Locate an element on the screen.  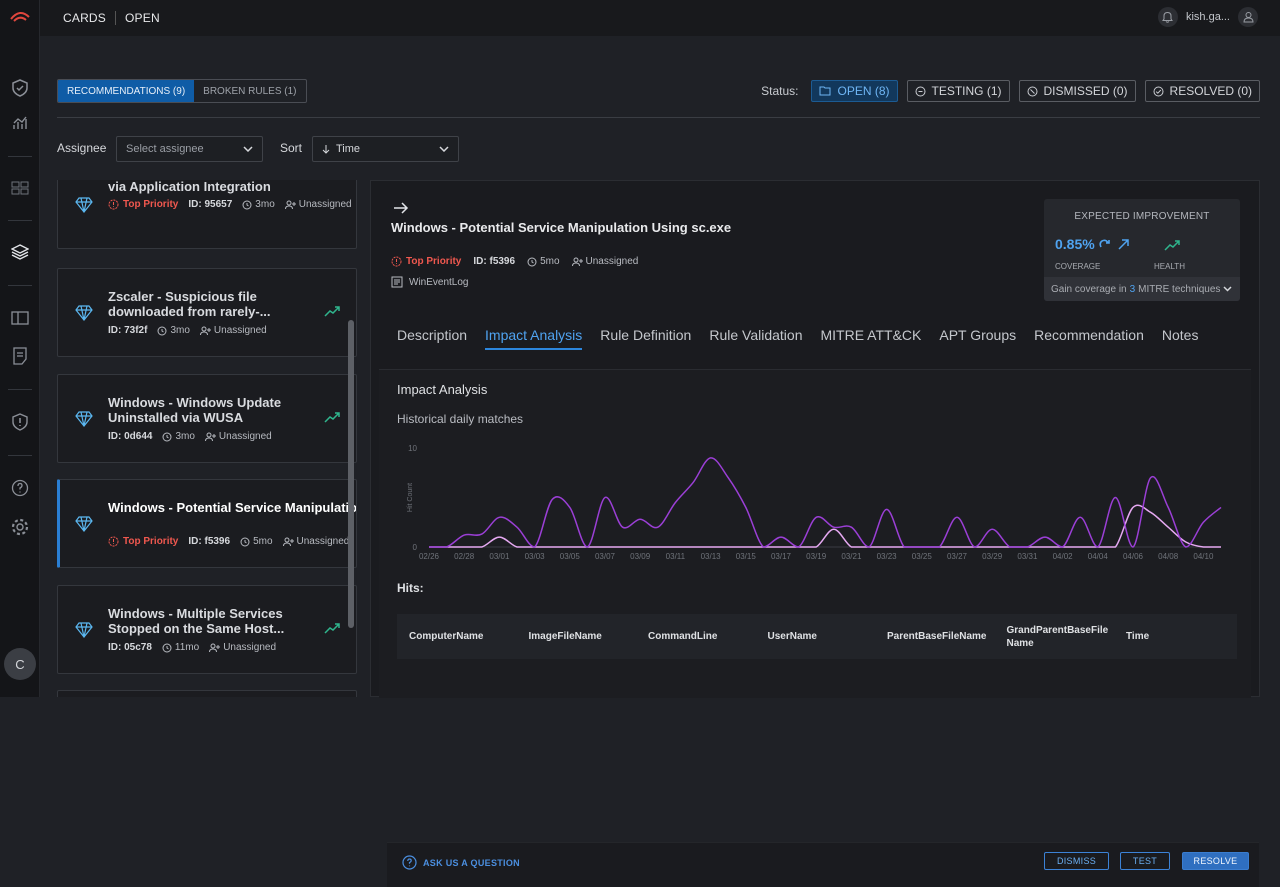
column-header: UserName is located at coordinates (792, 636).